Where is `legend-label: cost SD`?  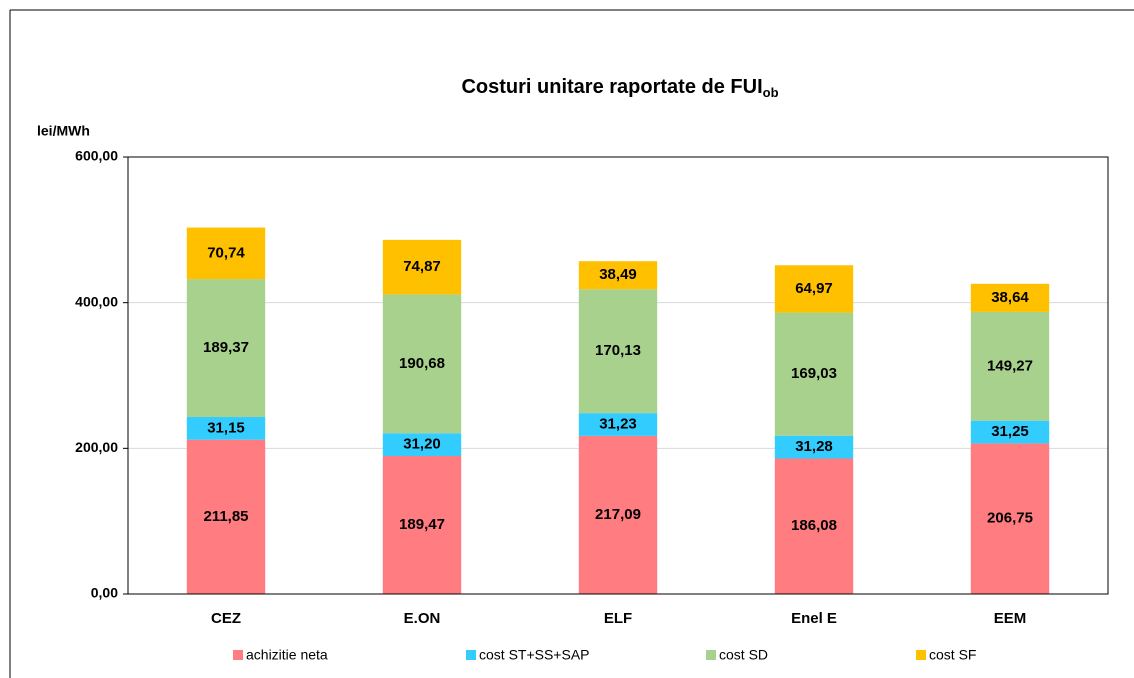 legend-label: cost SD is located at coordinates (743, 655).